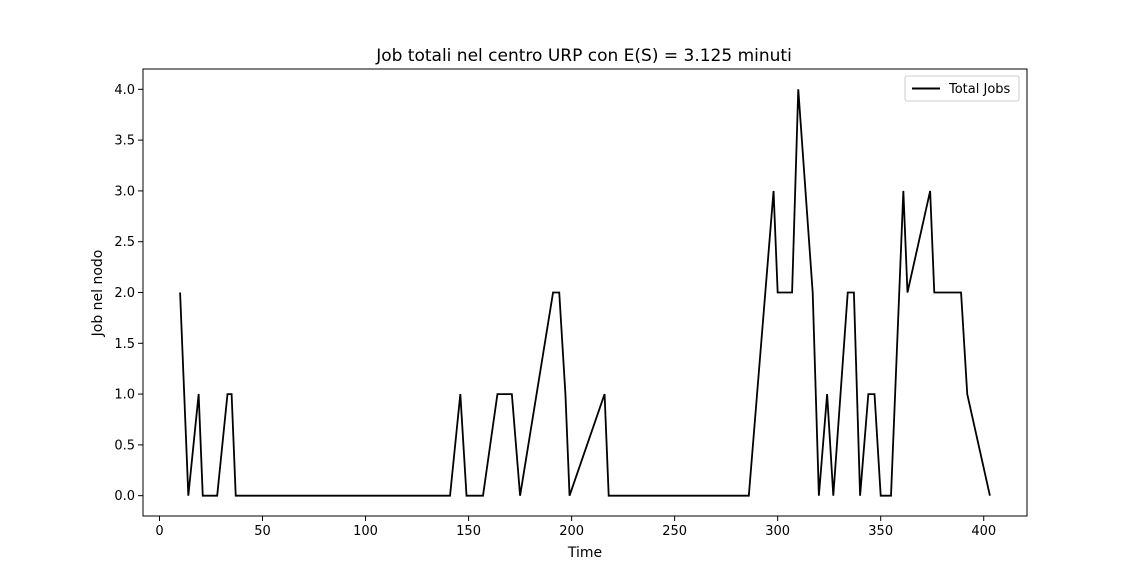 The image size is (1141, 580). What do you see at coordinates (124, 141) in the screenshot?
I see `y-tick-label: 3.5` at bounding box center [124, 141].